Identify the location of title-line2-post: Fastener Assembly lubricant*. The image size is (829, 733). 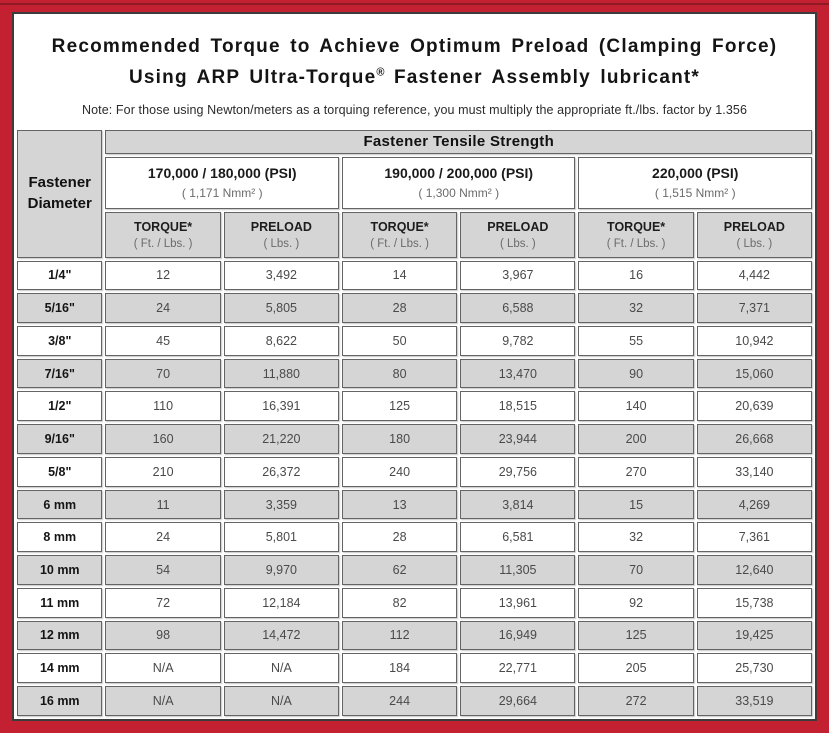
(542, 77).